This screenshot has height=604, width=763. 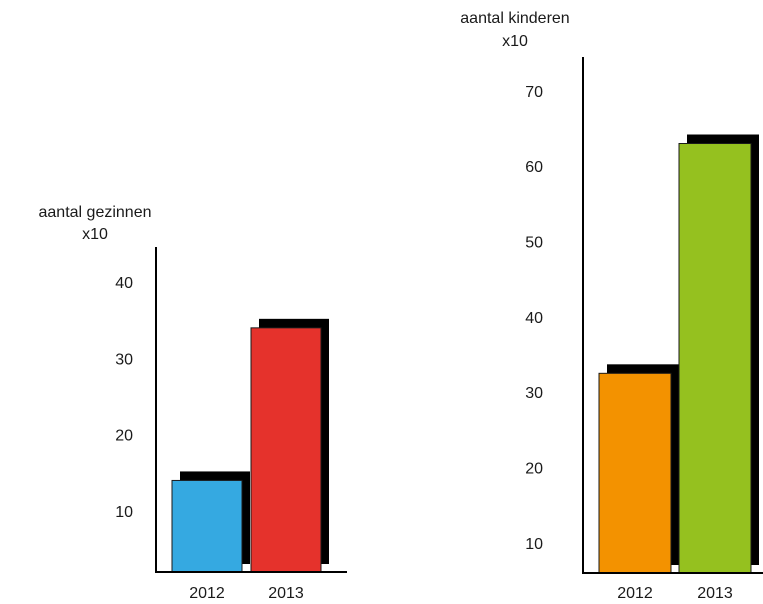 I want to click on y-axis-label: aantal kinderen, so click(x=514, y=18).